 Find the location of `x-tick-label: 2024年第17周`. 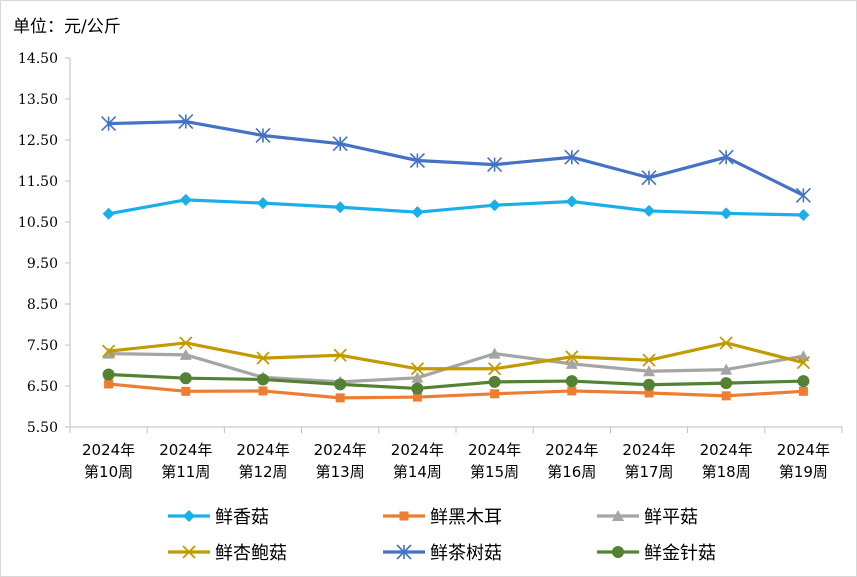

x-tick-label: 2024年第17周 is located at coordinates (648, 461).